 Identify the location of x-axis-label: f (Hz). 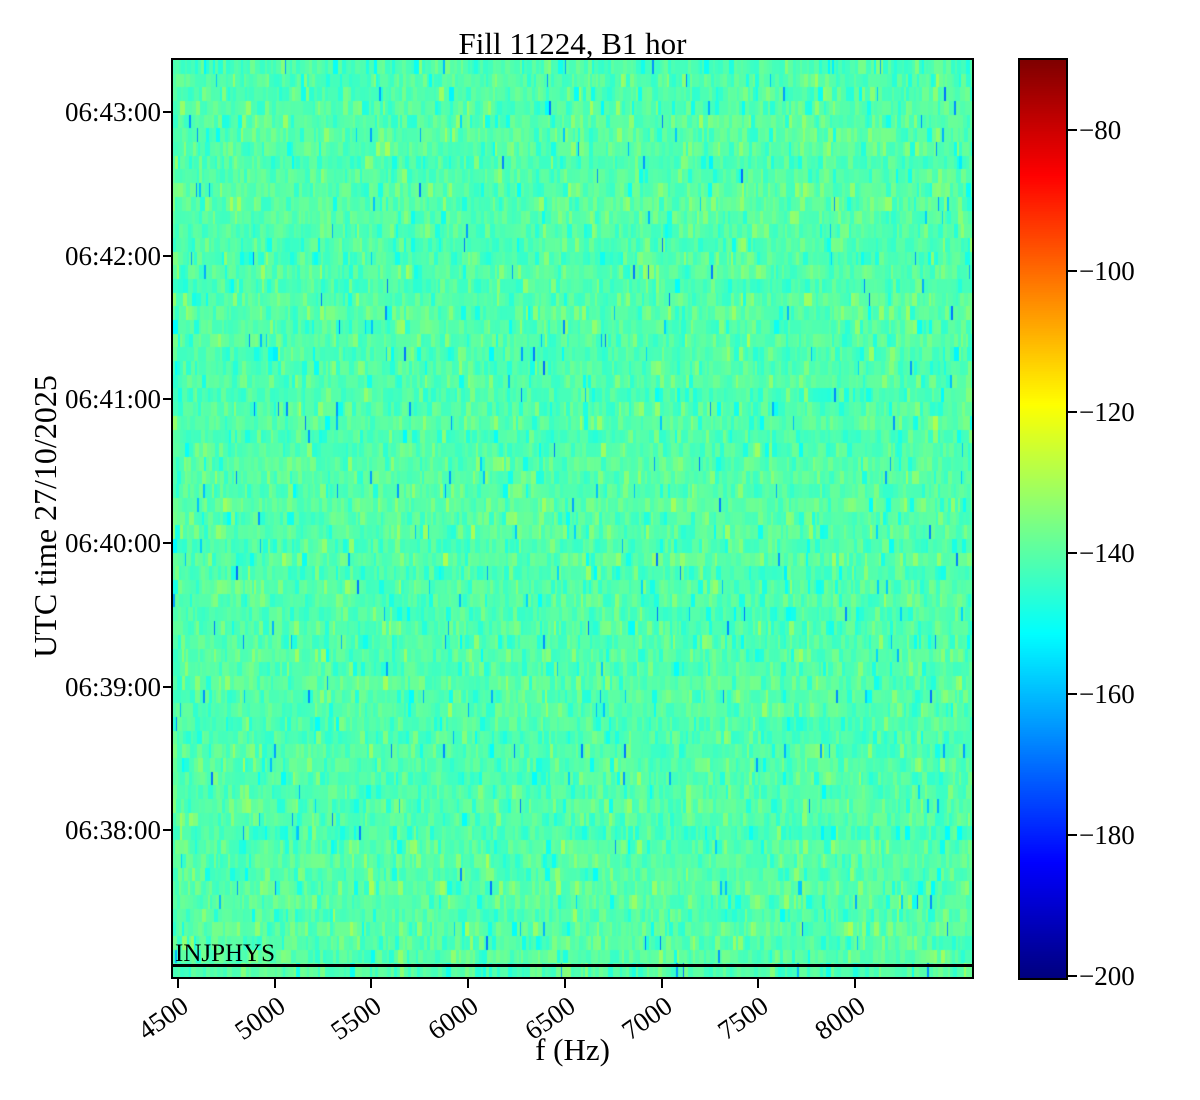
(572, 1049).